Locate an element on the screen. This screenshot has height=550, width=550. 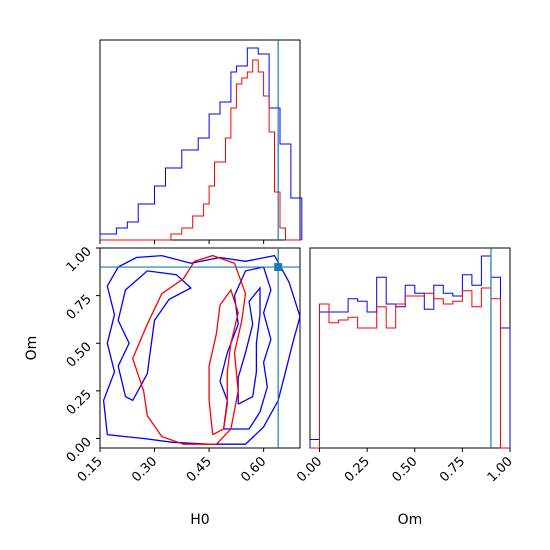
h0-om-contour-frame is located at coordinates (200, 348).